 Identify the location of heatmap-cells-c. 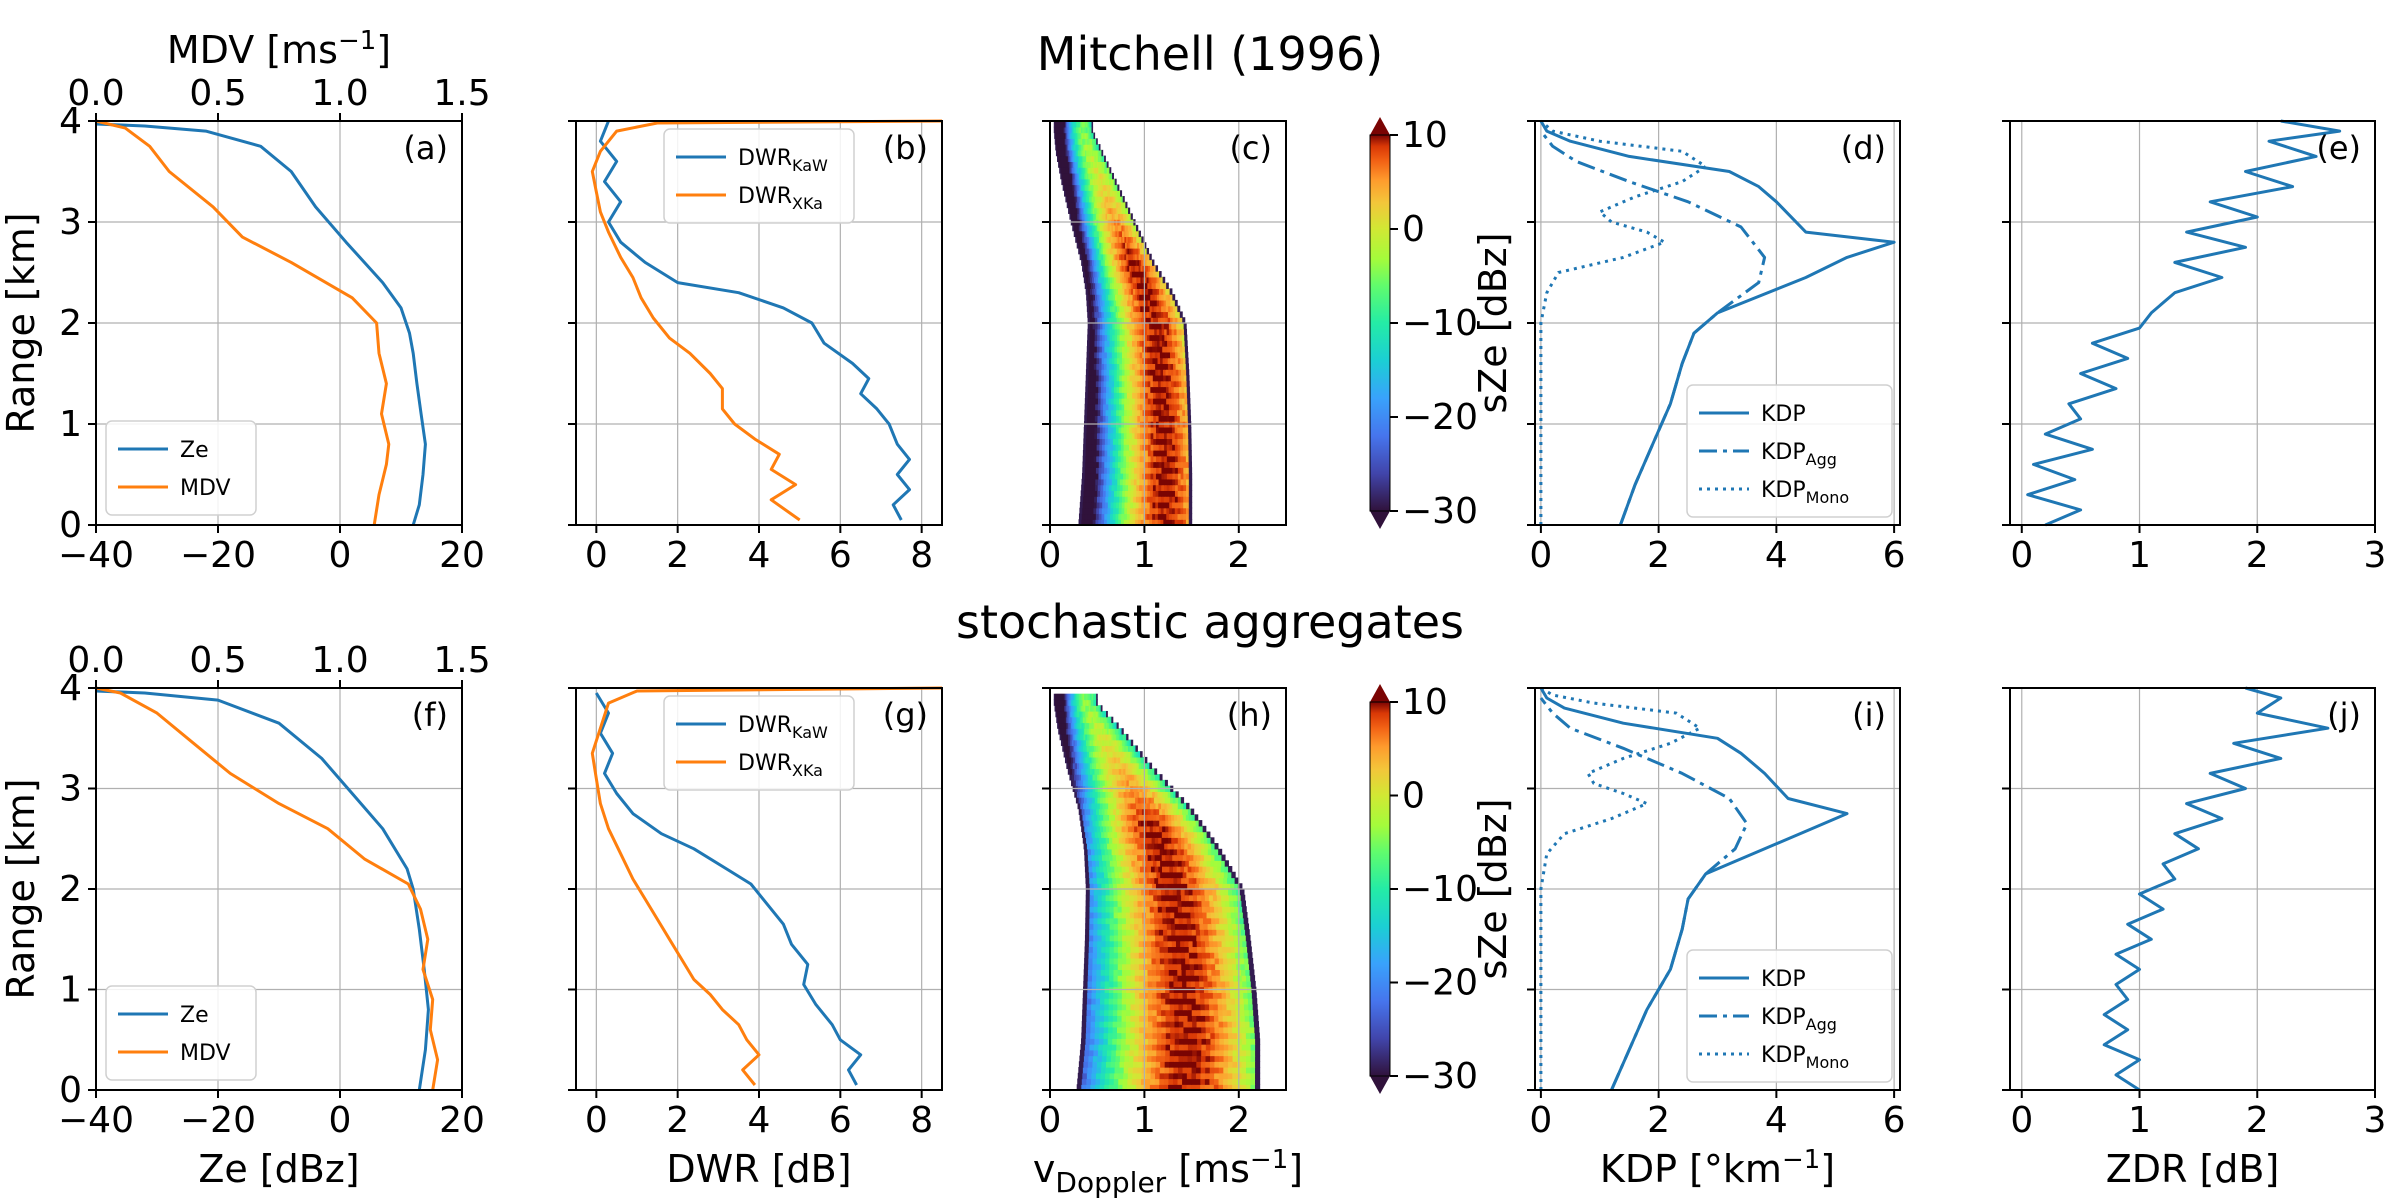
(1123, 323).